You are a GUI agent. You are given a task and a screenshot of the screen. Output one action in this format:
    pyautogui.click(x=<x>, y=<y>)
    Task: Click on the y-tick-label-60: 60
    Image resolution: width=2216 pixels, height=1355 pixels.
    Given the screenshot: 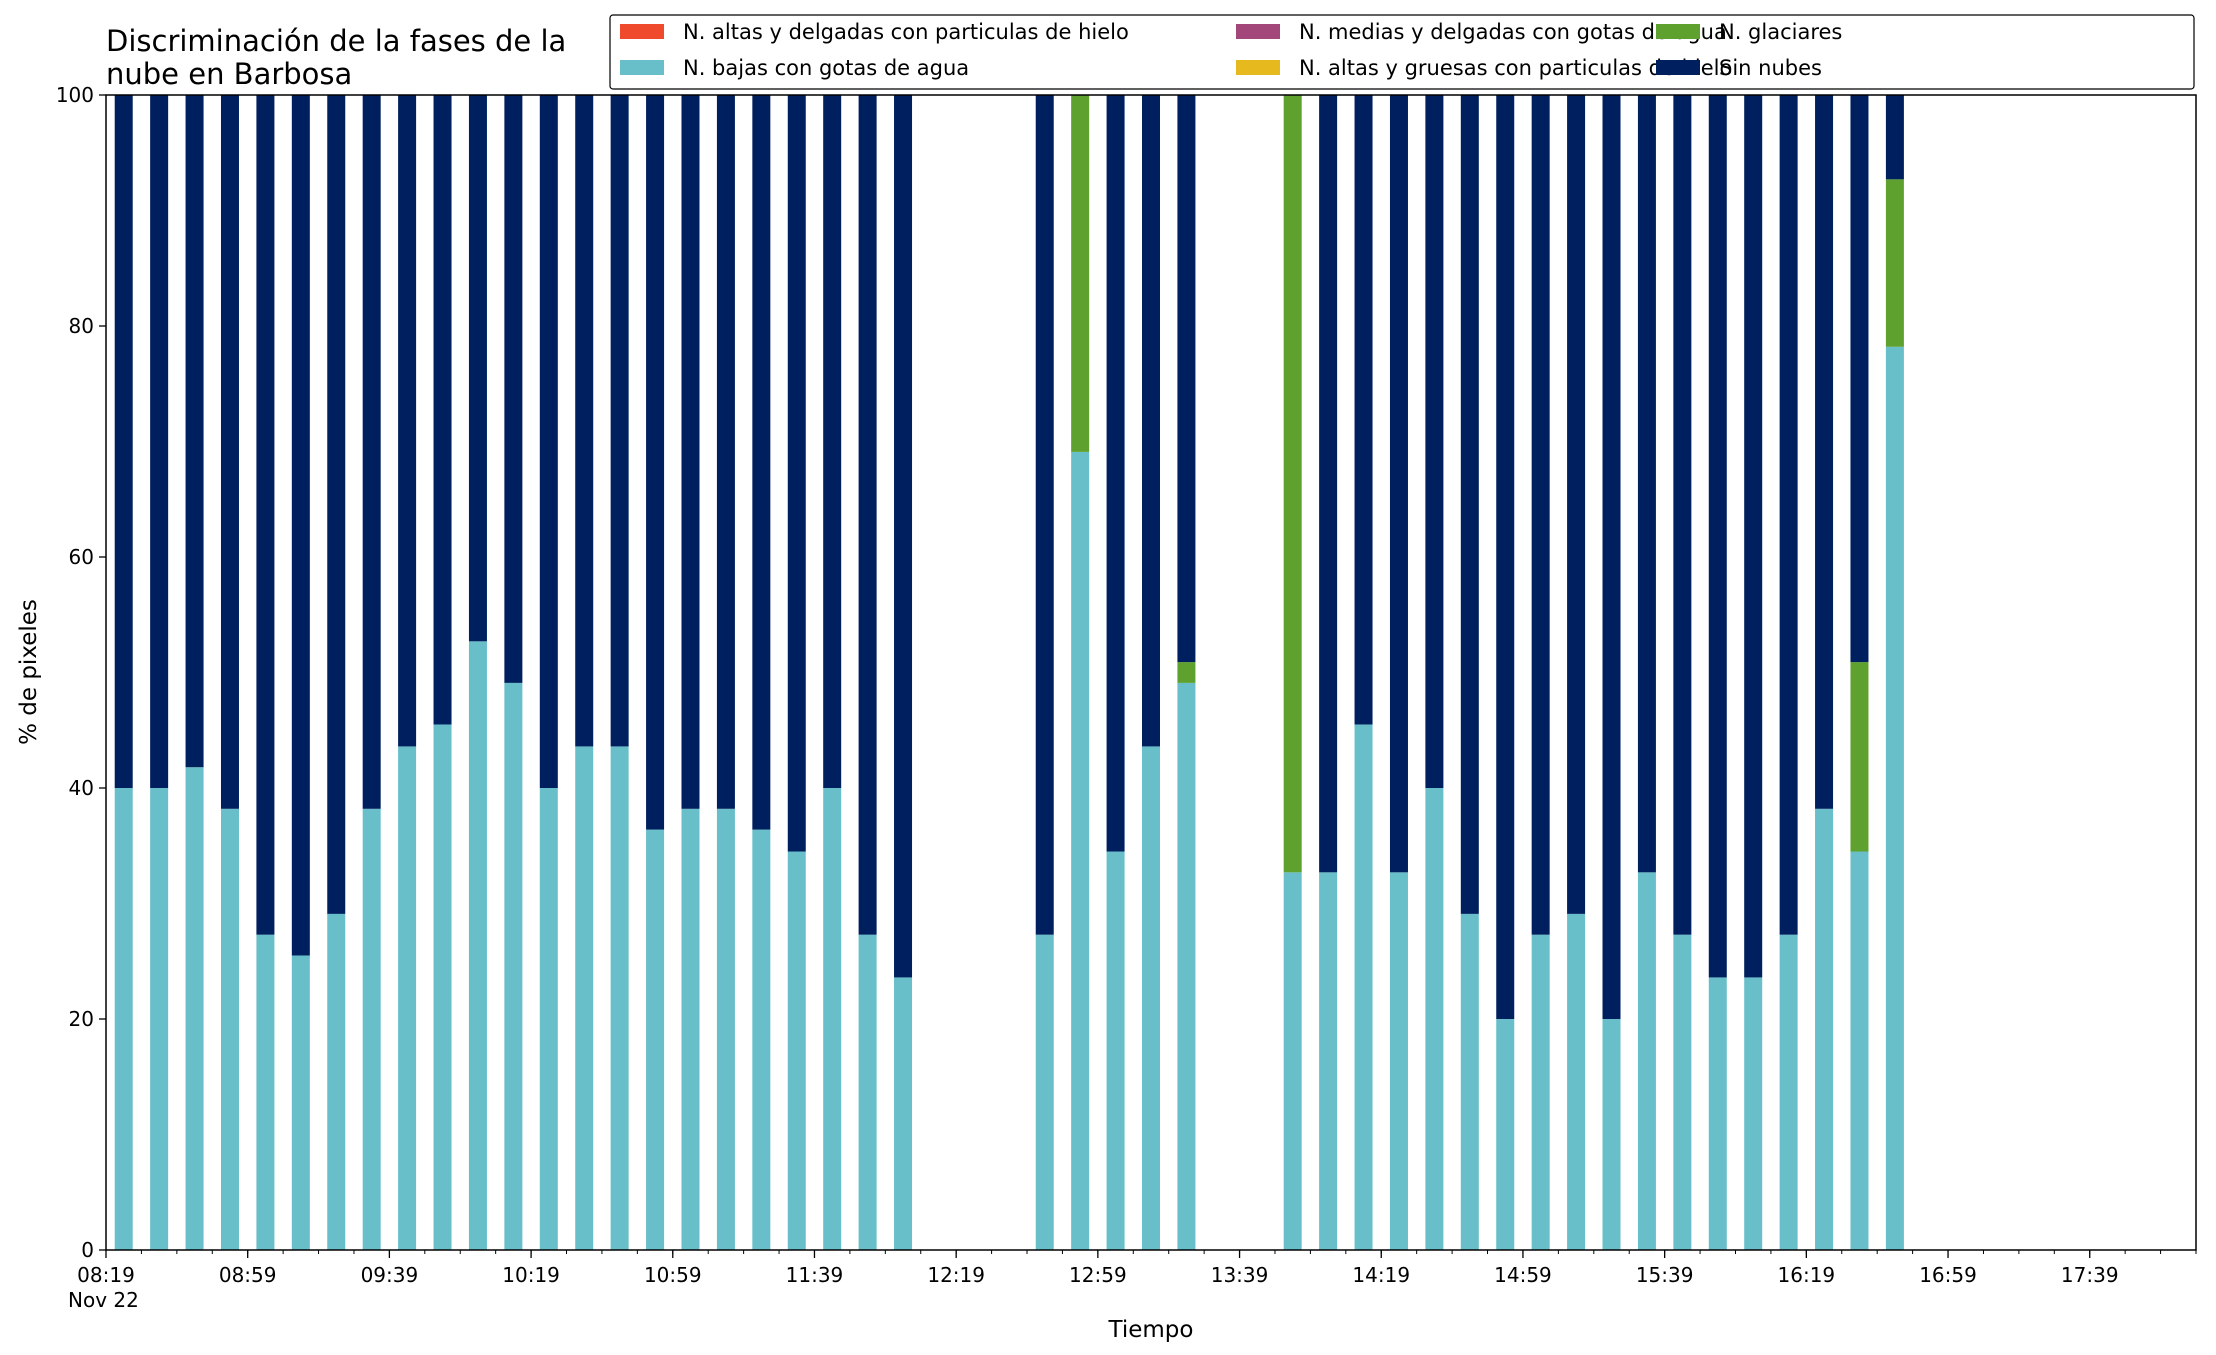 What is the action you would take?
    pyautogui.click(x=81, y=557)
    